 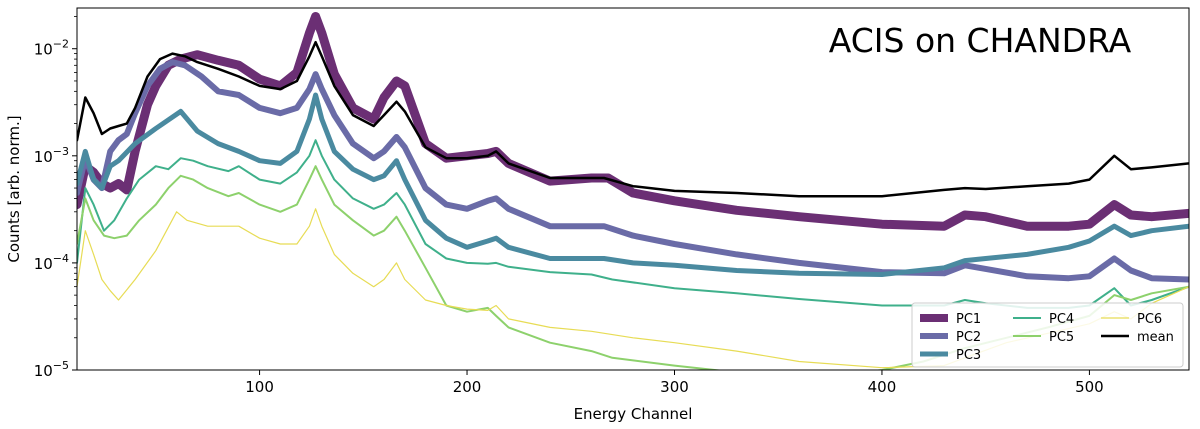 I want to click on x-axis: 100 200 300 400 500, so click(x=674, y=383).